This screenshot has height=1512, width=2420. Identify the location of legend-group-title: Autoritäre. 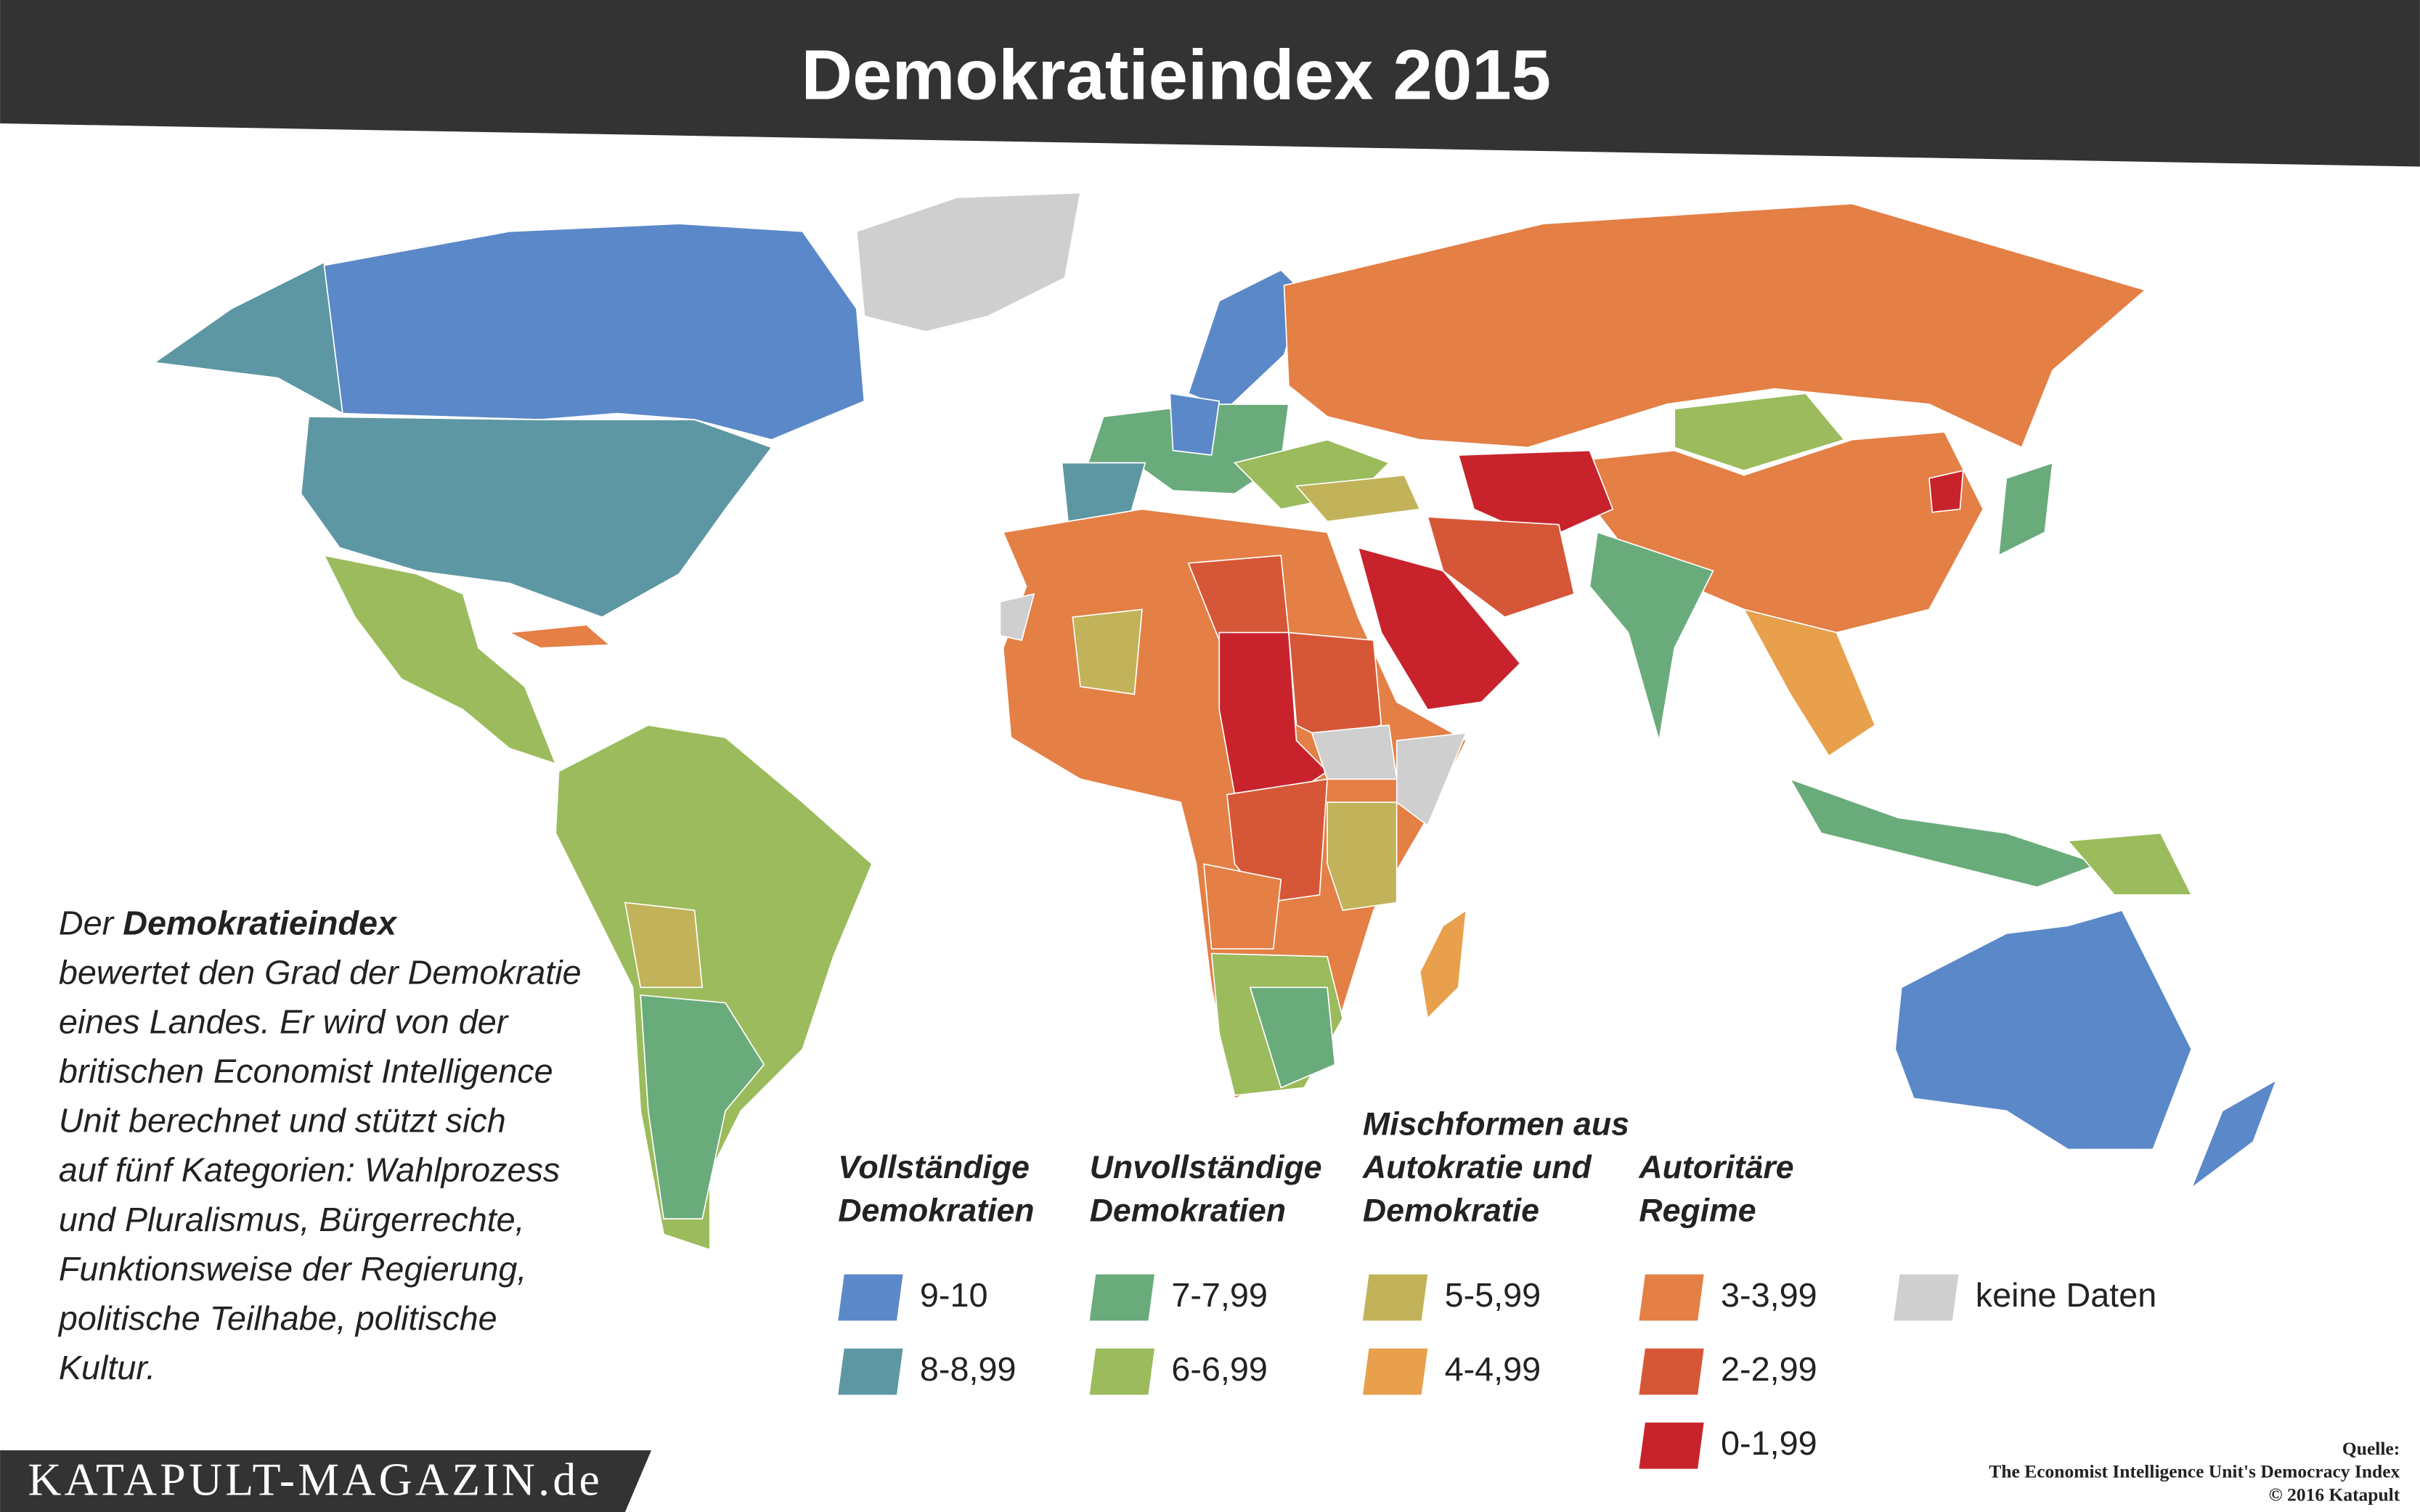
(1715, 1167).